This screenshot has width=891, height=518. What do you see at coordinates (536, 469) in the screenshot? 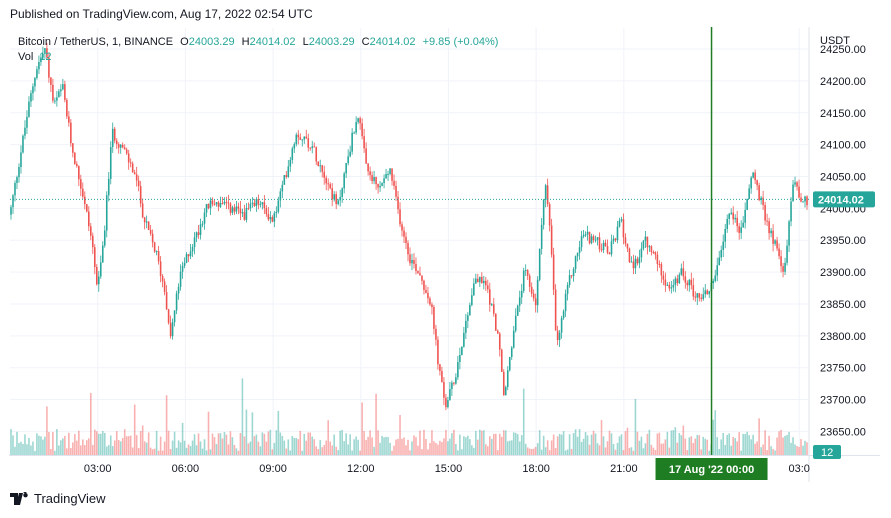
I see `time-tick-label: 18:00` at bounding box center [536, 469].